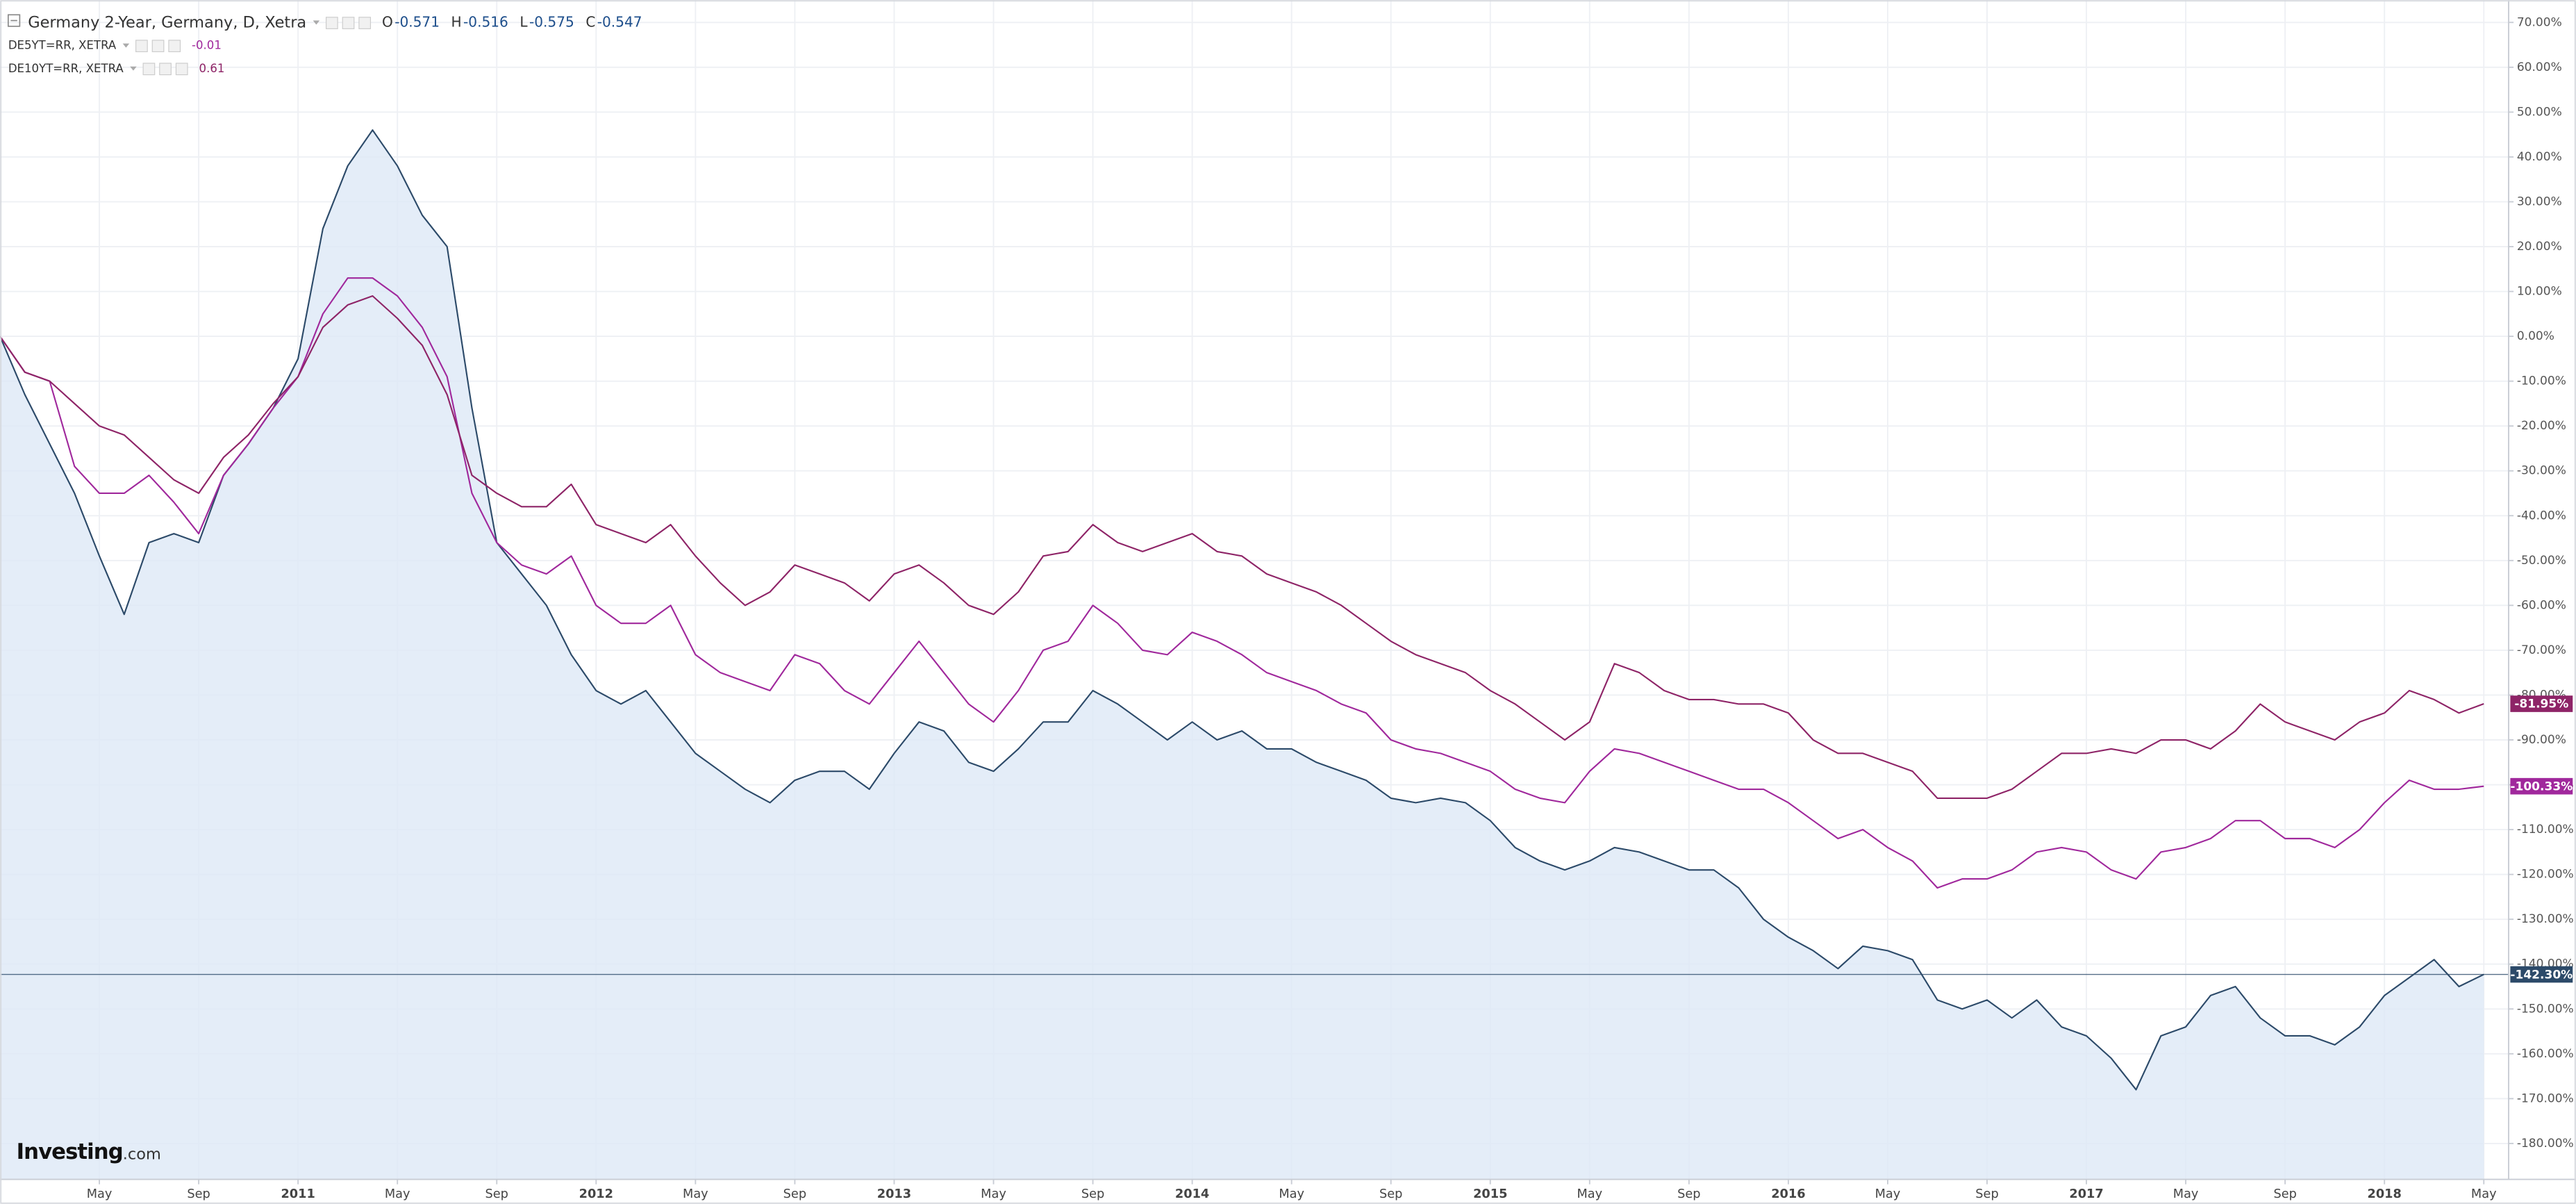  Describe the element at coordinates (2539, 112) in the screenshot. I see `y-tick-label: 50.00%` at that location.